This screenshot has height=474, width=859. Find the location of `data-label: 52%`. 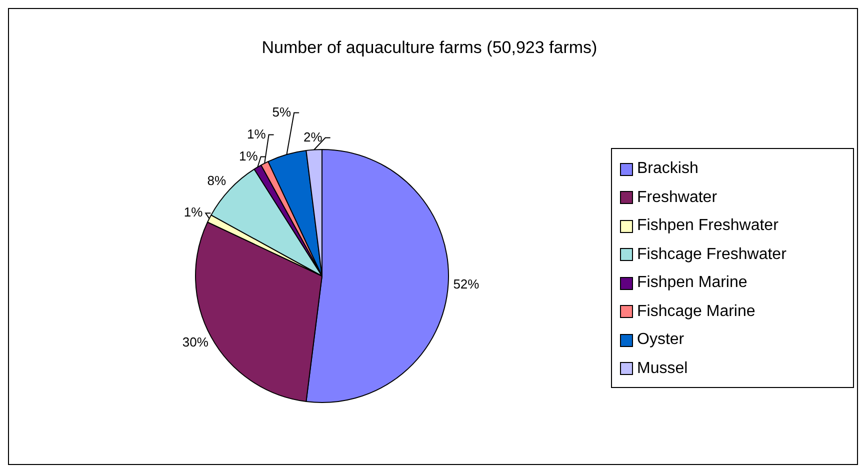

data-label: 52% is located at coordinates (466, 284).